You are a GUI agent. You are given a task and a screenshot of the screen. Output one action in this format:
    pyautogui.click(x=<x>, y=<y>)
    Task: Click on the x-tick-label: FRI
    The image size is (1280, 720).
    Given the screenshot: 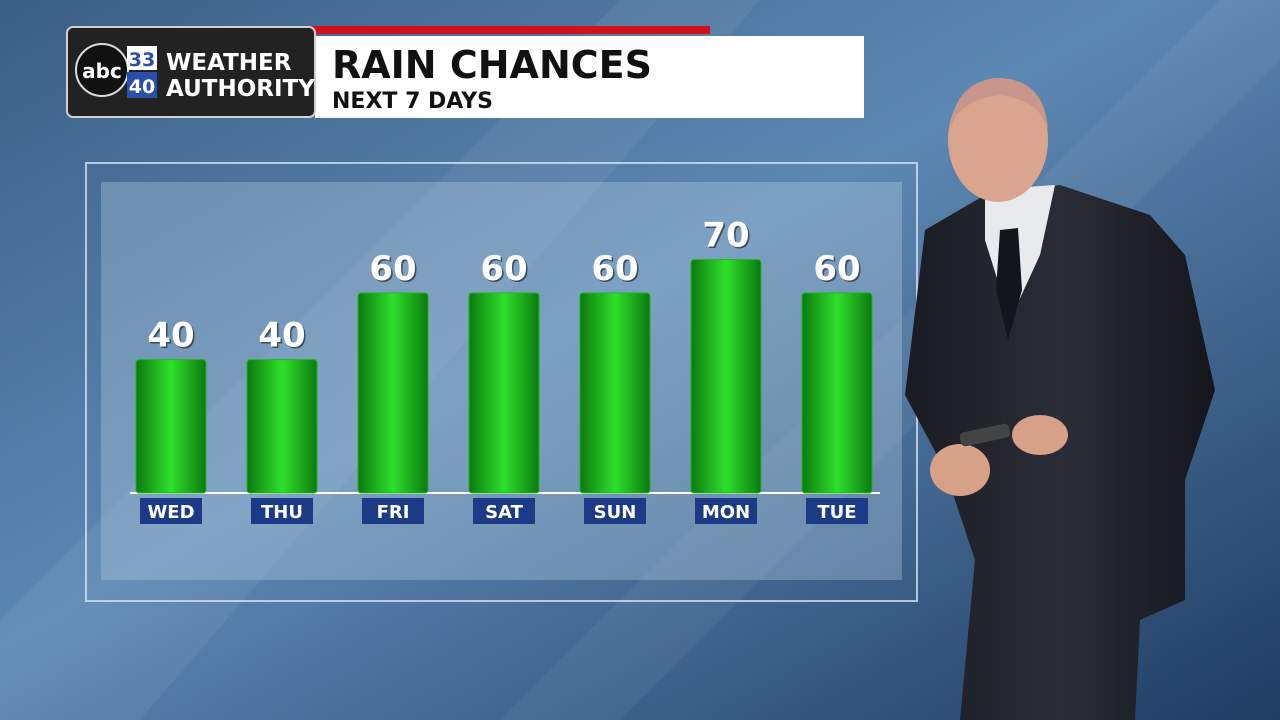 What is the action you would take?
    pyautogui.click(x=393, y=512)
    